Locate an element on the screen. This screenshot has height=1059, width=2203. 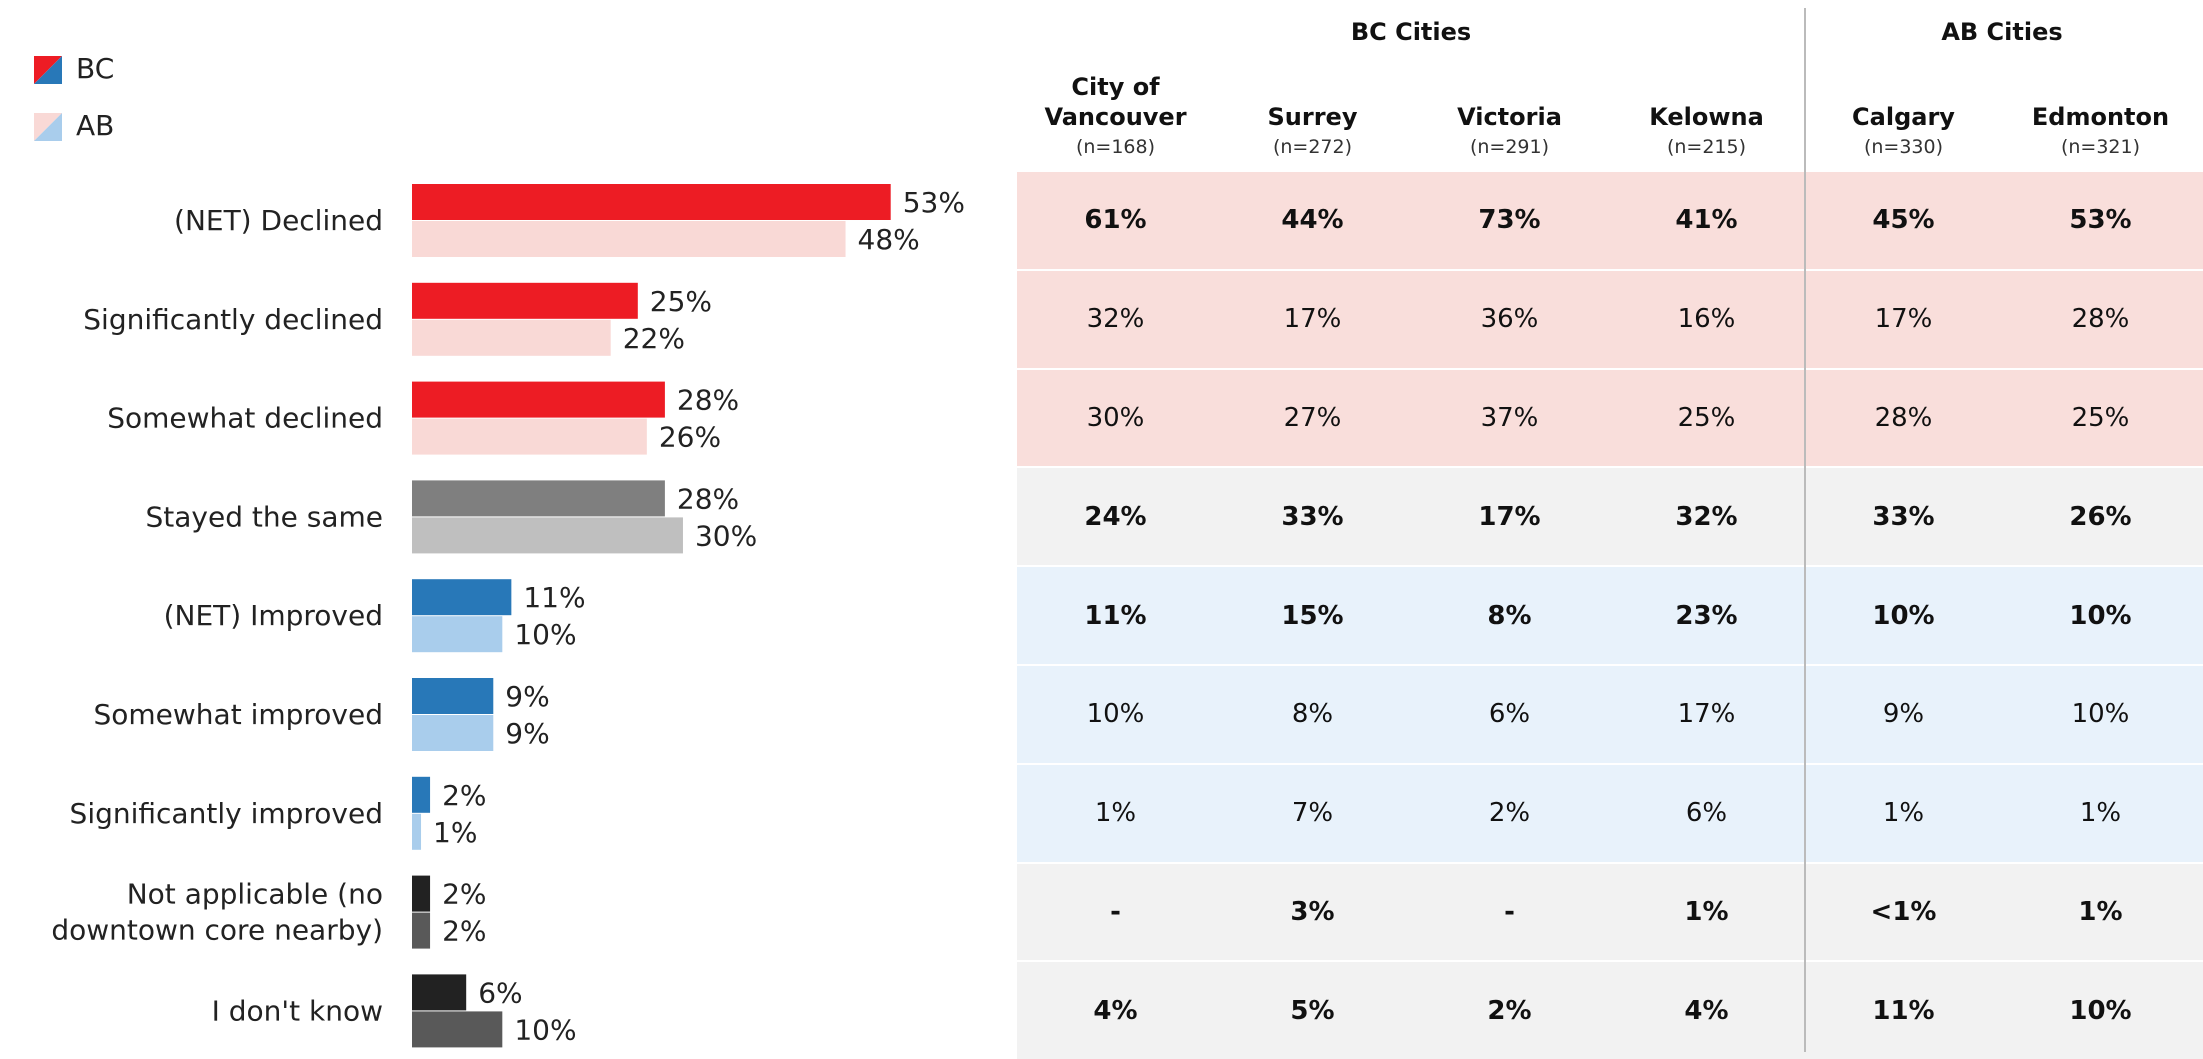
table-cell: 44% is located at coordinates (1312, 220).